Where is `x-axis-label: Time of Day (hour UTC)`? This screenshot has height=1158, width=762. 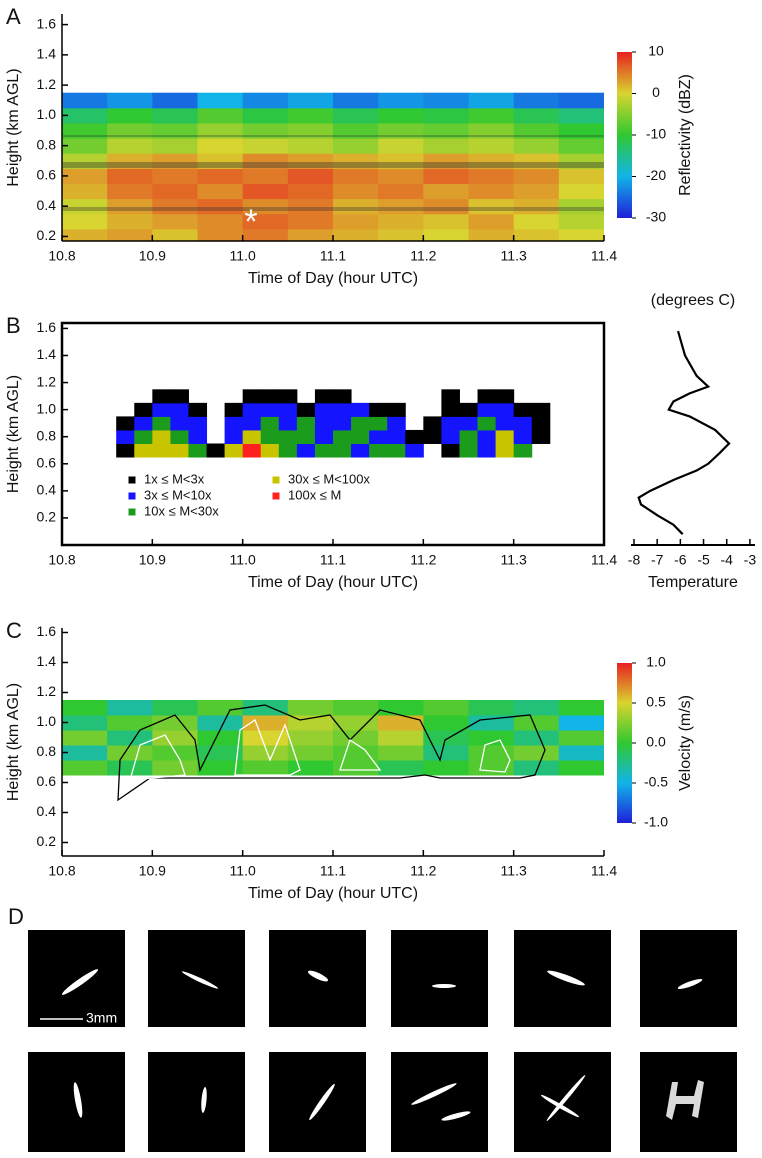 x-axis-label: Time of Day (hour UTC) is located at coordinates (333, 278).